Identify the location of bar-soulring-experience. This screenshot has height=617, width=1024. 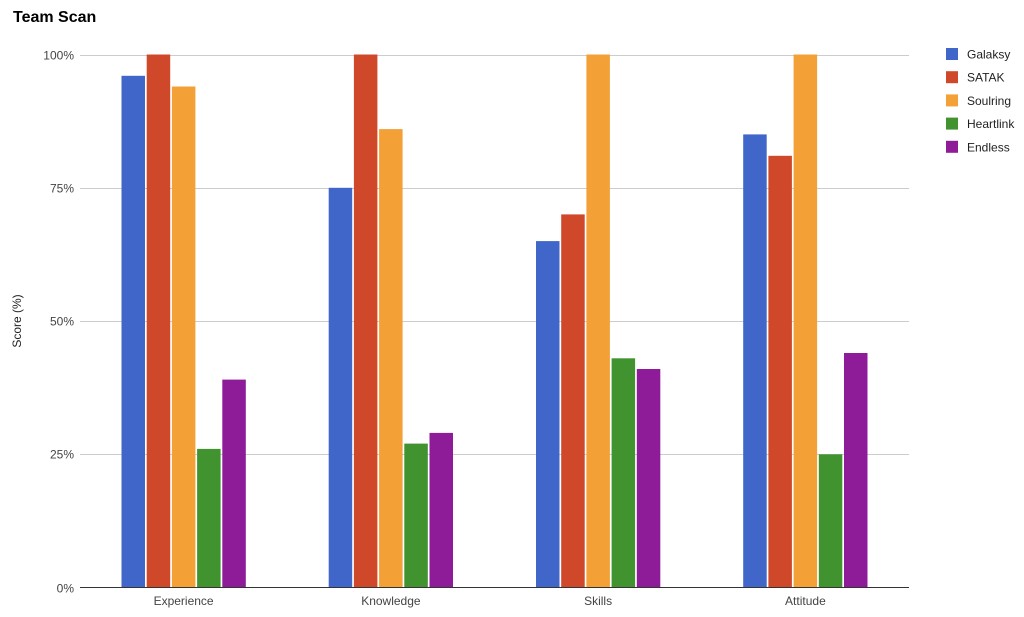
(183, 337).